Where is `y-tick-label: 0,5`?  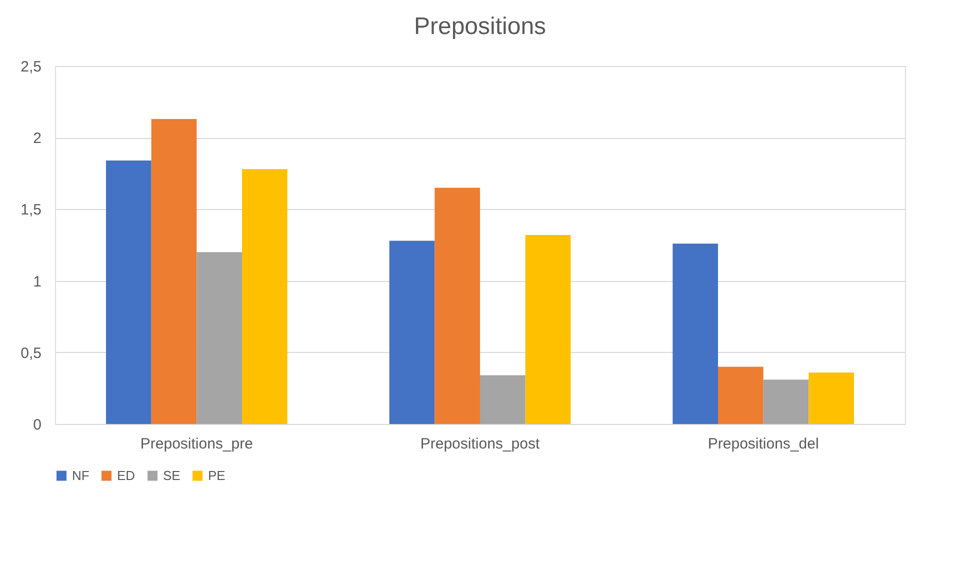 y-tick-label: 0,5 is located at coordinates (31, 353).